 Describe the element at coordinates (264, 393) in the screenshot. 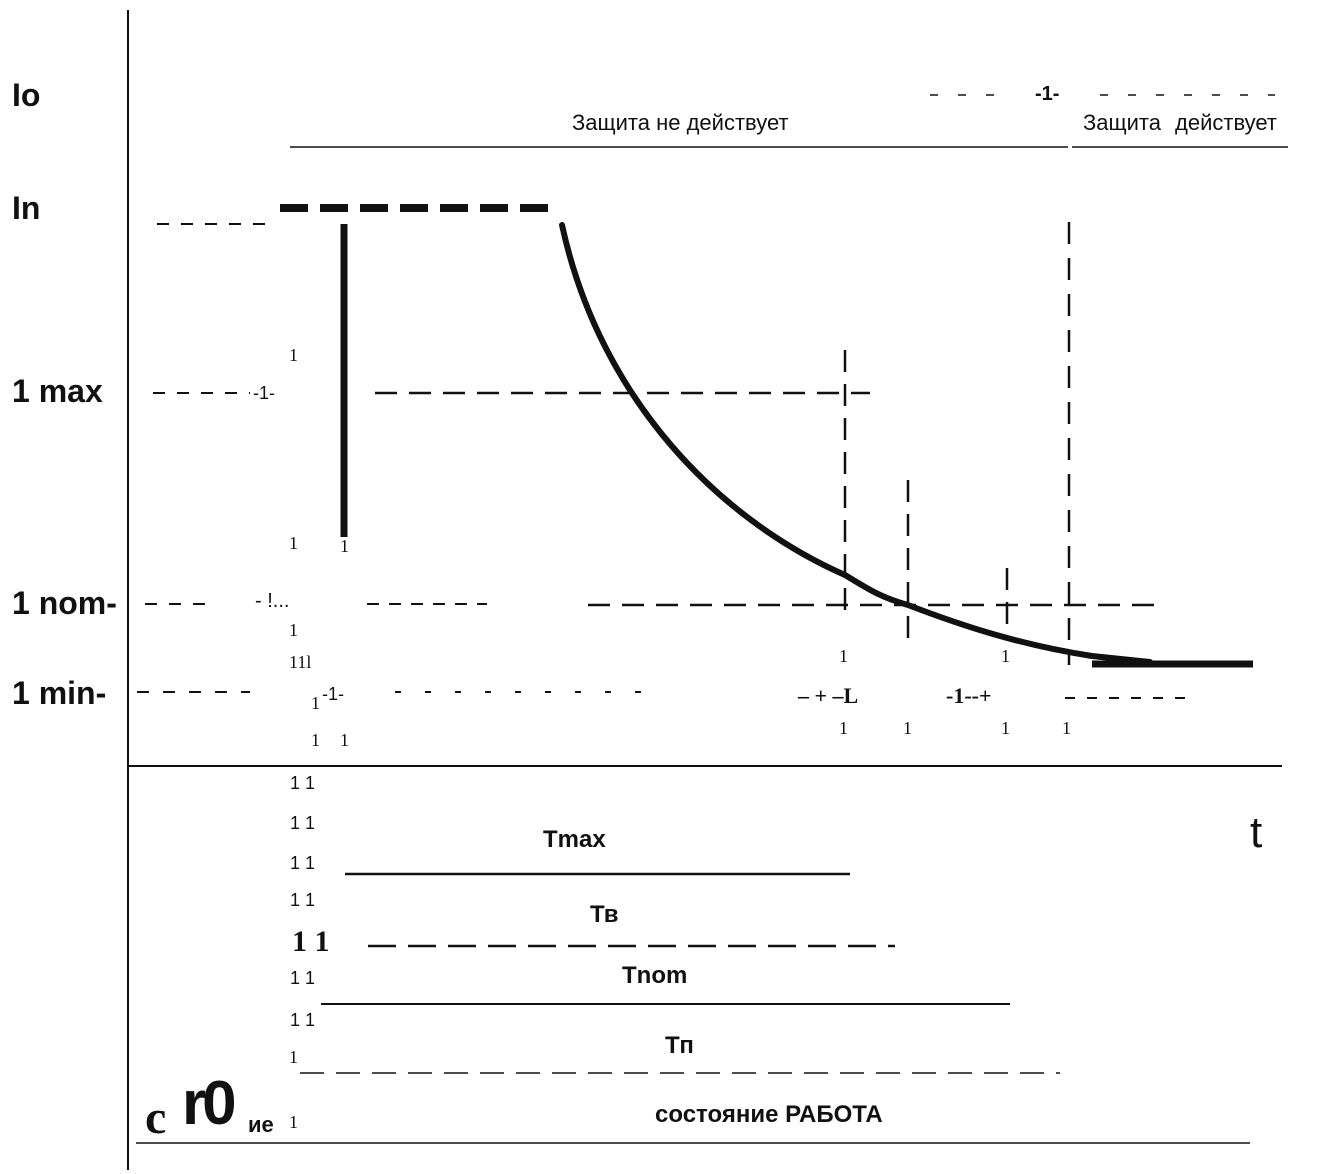

I see `max-mark: -1-` at that location.